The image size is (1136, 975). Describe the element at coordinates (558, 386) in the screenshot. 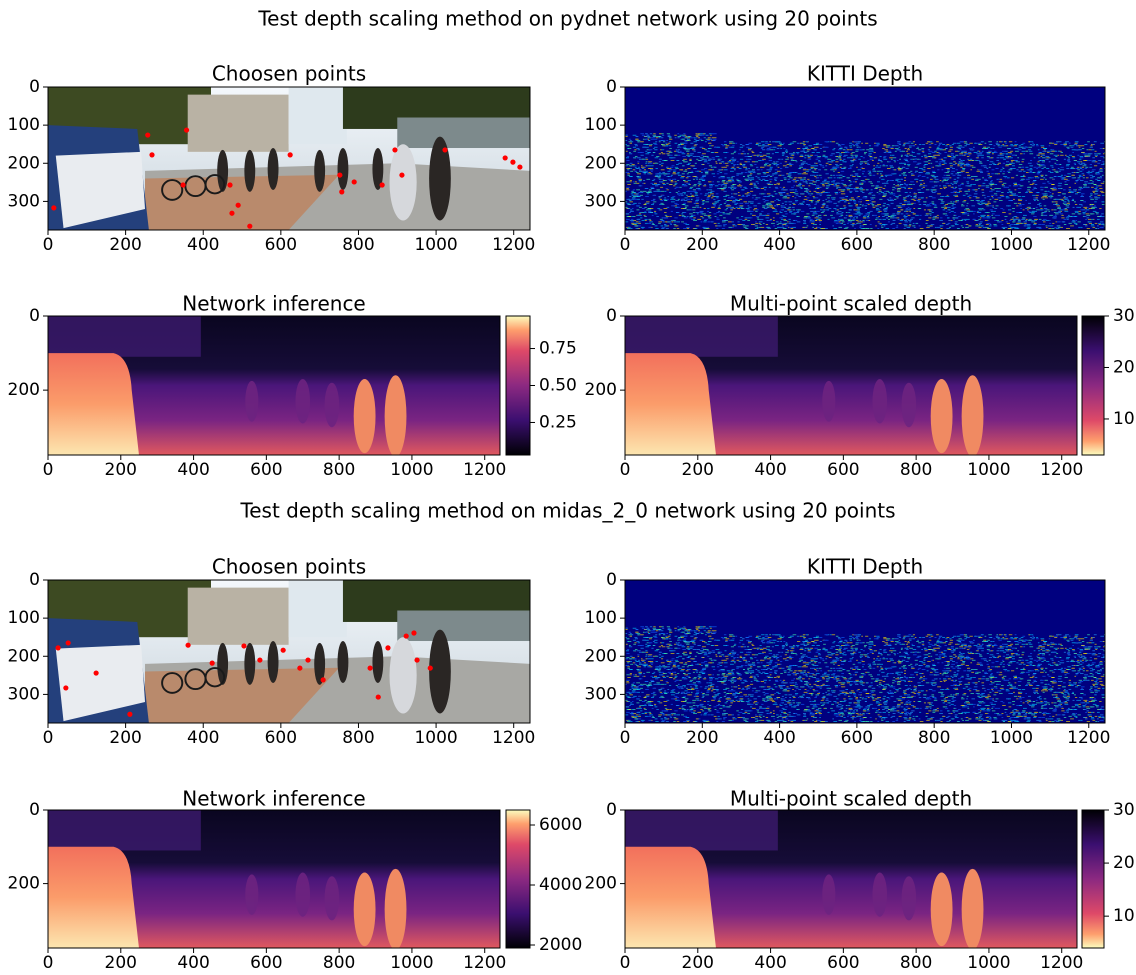

I see `colorbar-tick-label: 0.50` at that location.